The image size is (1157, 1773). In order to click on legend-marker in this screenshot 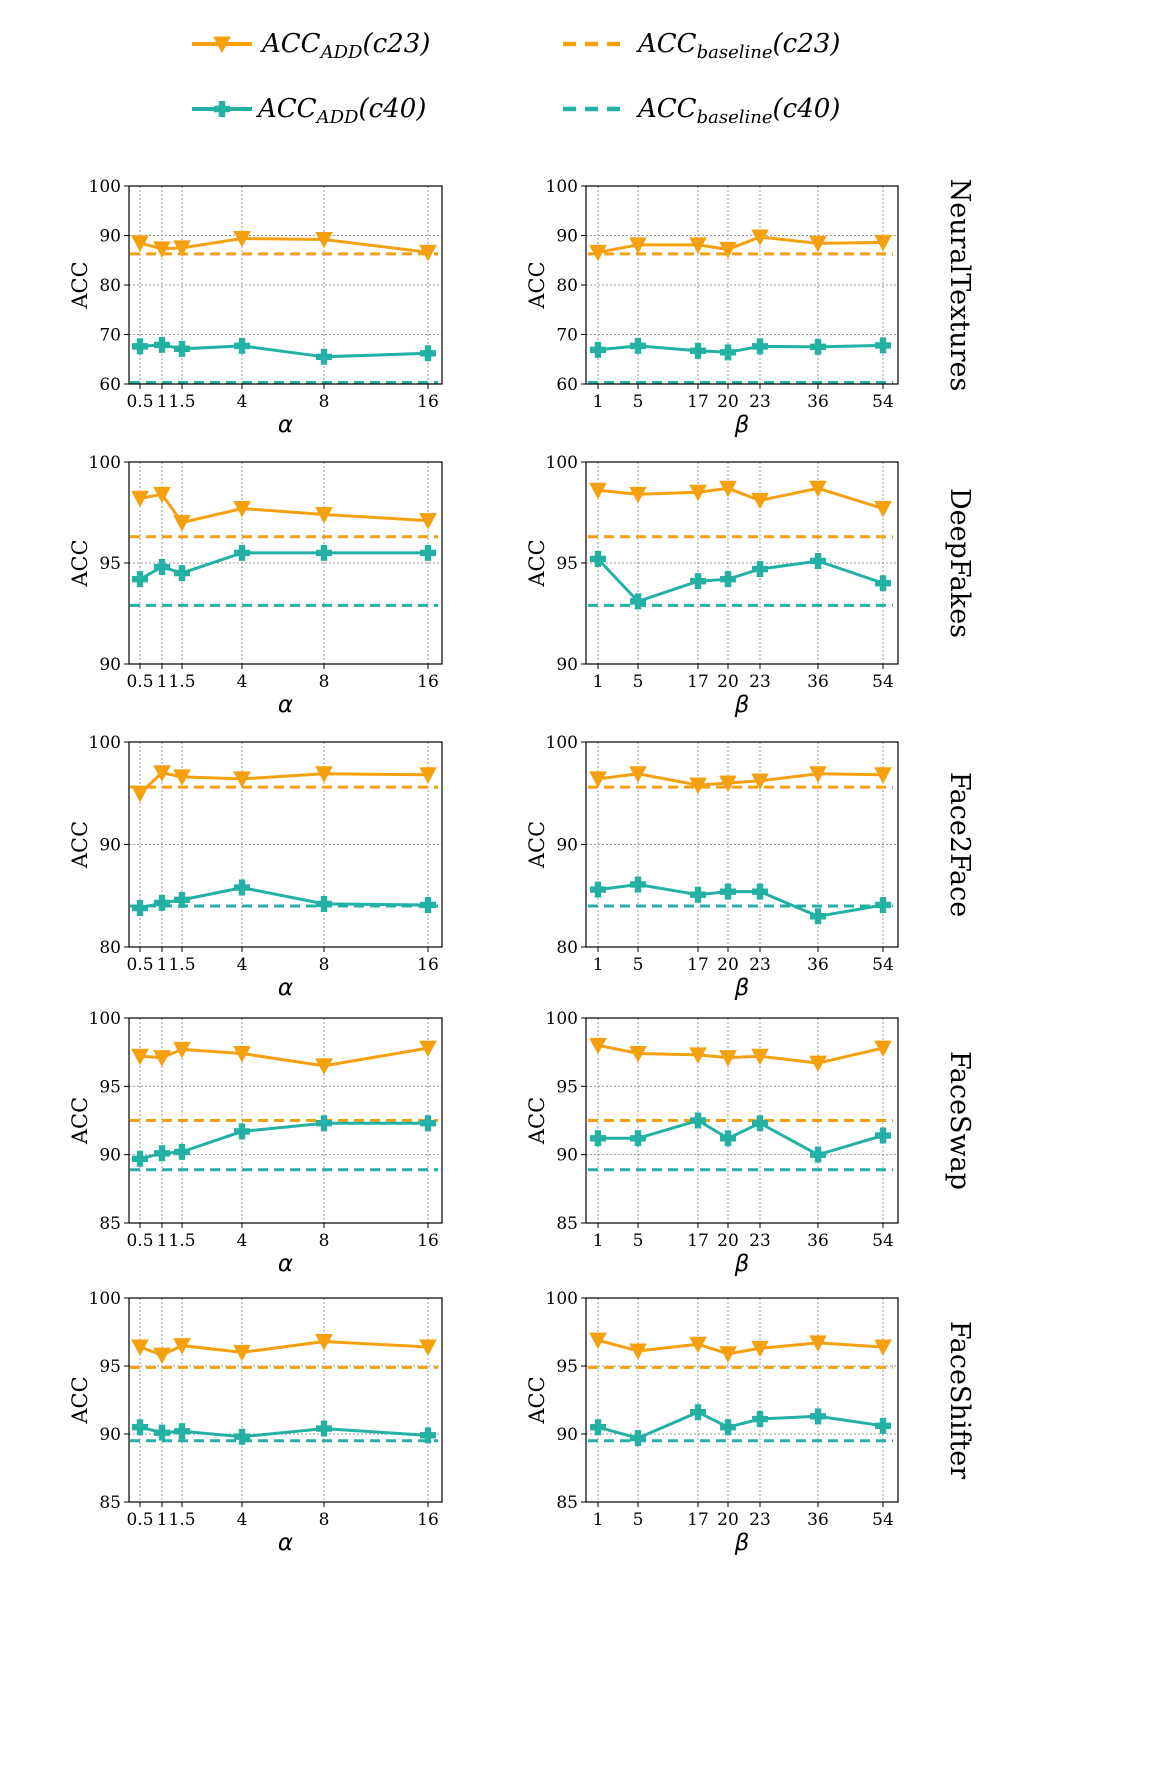, I will do `click(222, 109)`.